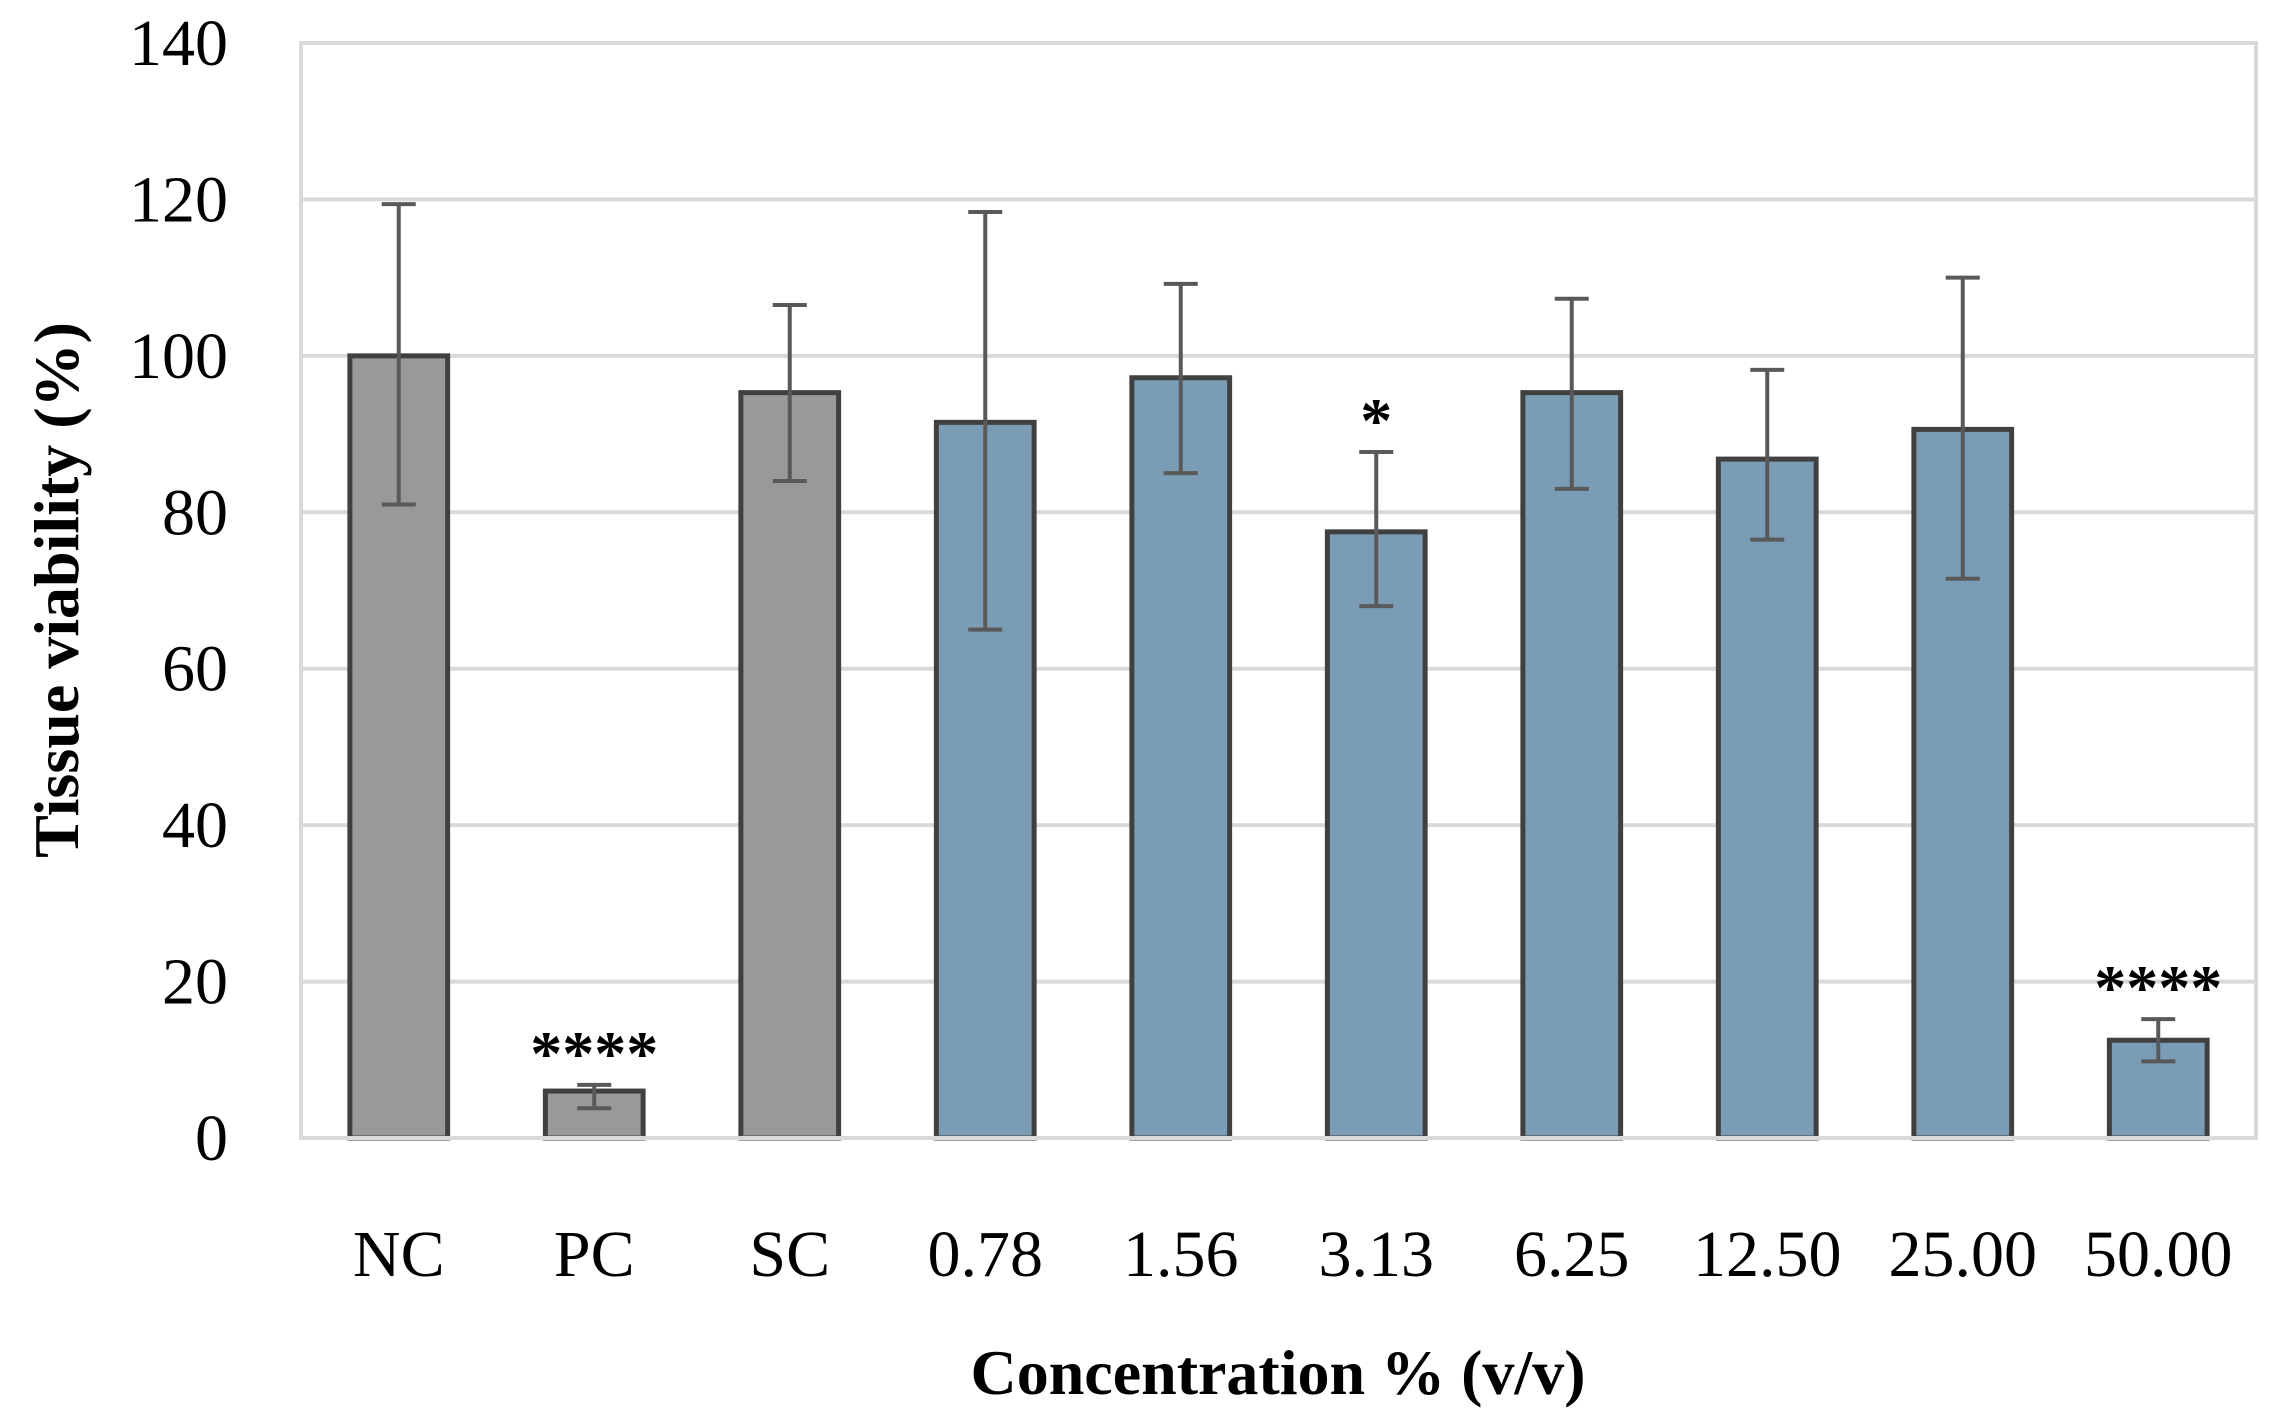  What do you see at coordinates (1572, 765) in the screenshot?
I see `bar-6.25` at bounding box center [1572, 765].